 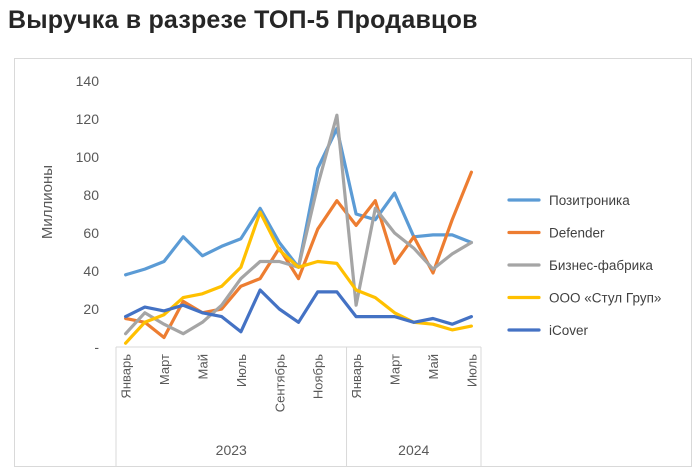 What do you see at coordinates (577, 233) in the screenshot?
I see `legend-label: Defender` at bounding box center [577, 233].